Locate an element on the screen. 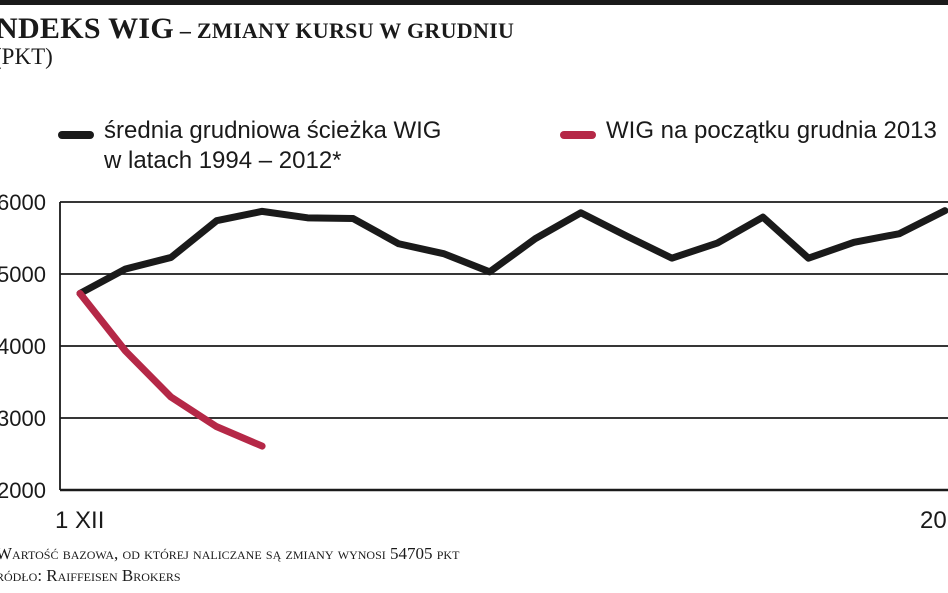  chart-title: NDEKS WIG – ZMIANY KURSU W GRUDNIU is located at coordinates (257, 29).